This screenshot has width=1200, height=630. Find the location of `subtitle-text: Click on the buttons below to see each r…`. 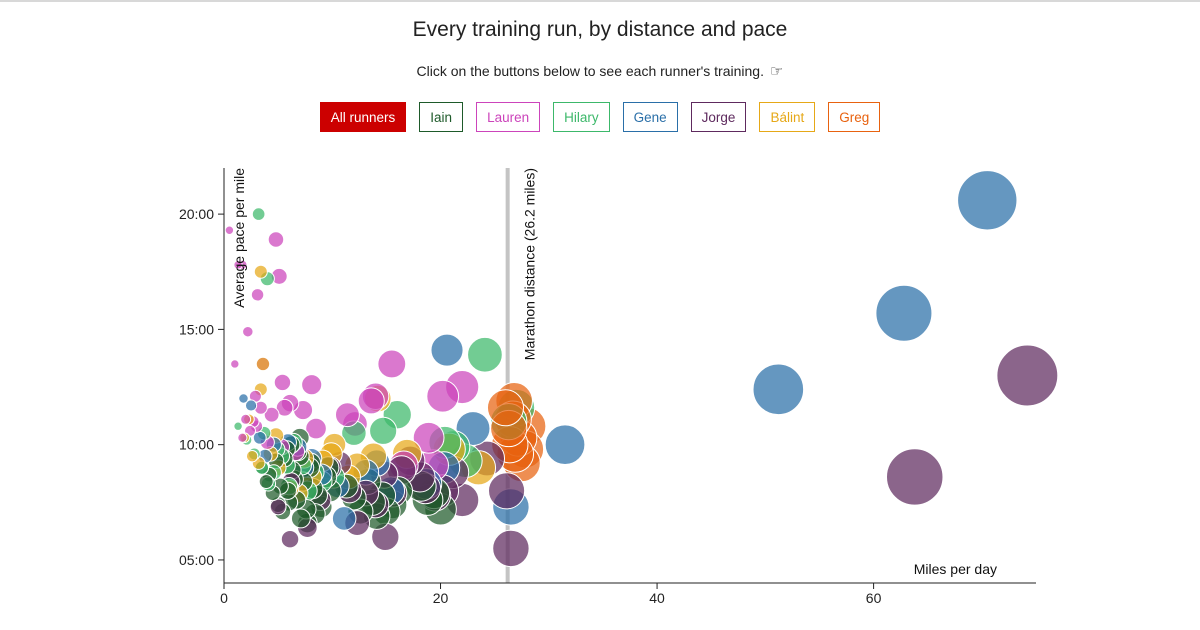

subtitle-text: Click on the buttons below to see each r… is located at coordinates (590, 71).